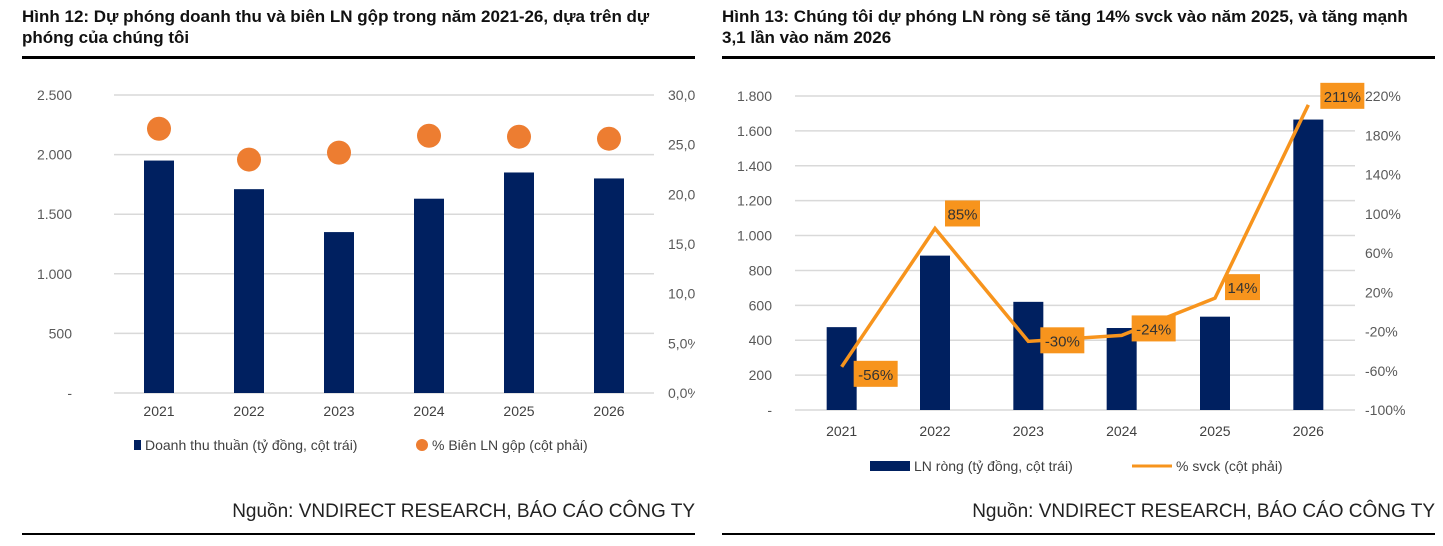 Image resolution: width=1443 pixels, height=546 pixels. I want to click on y-left-tick-label: 1.200, so click(754, 201).